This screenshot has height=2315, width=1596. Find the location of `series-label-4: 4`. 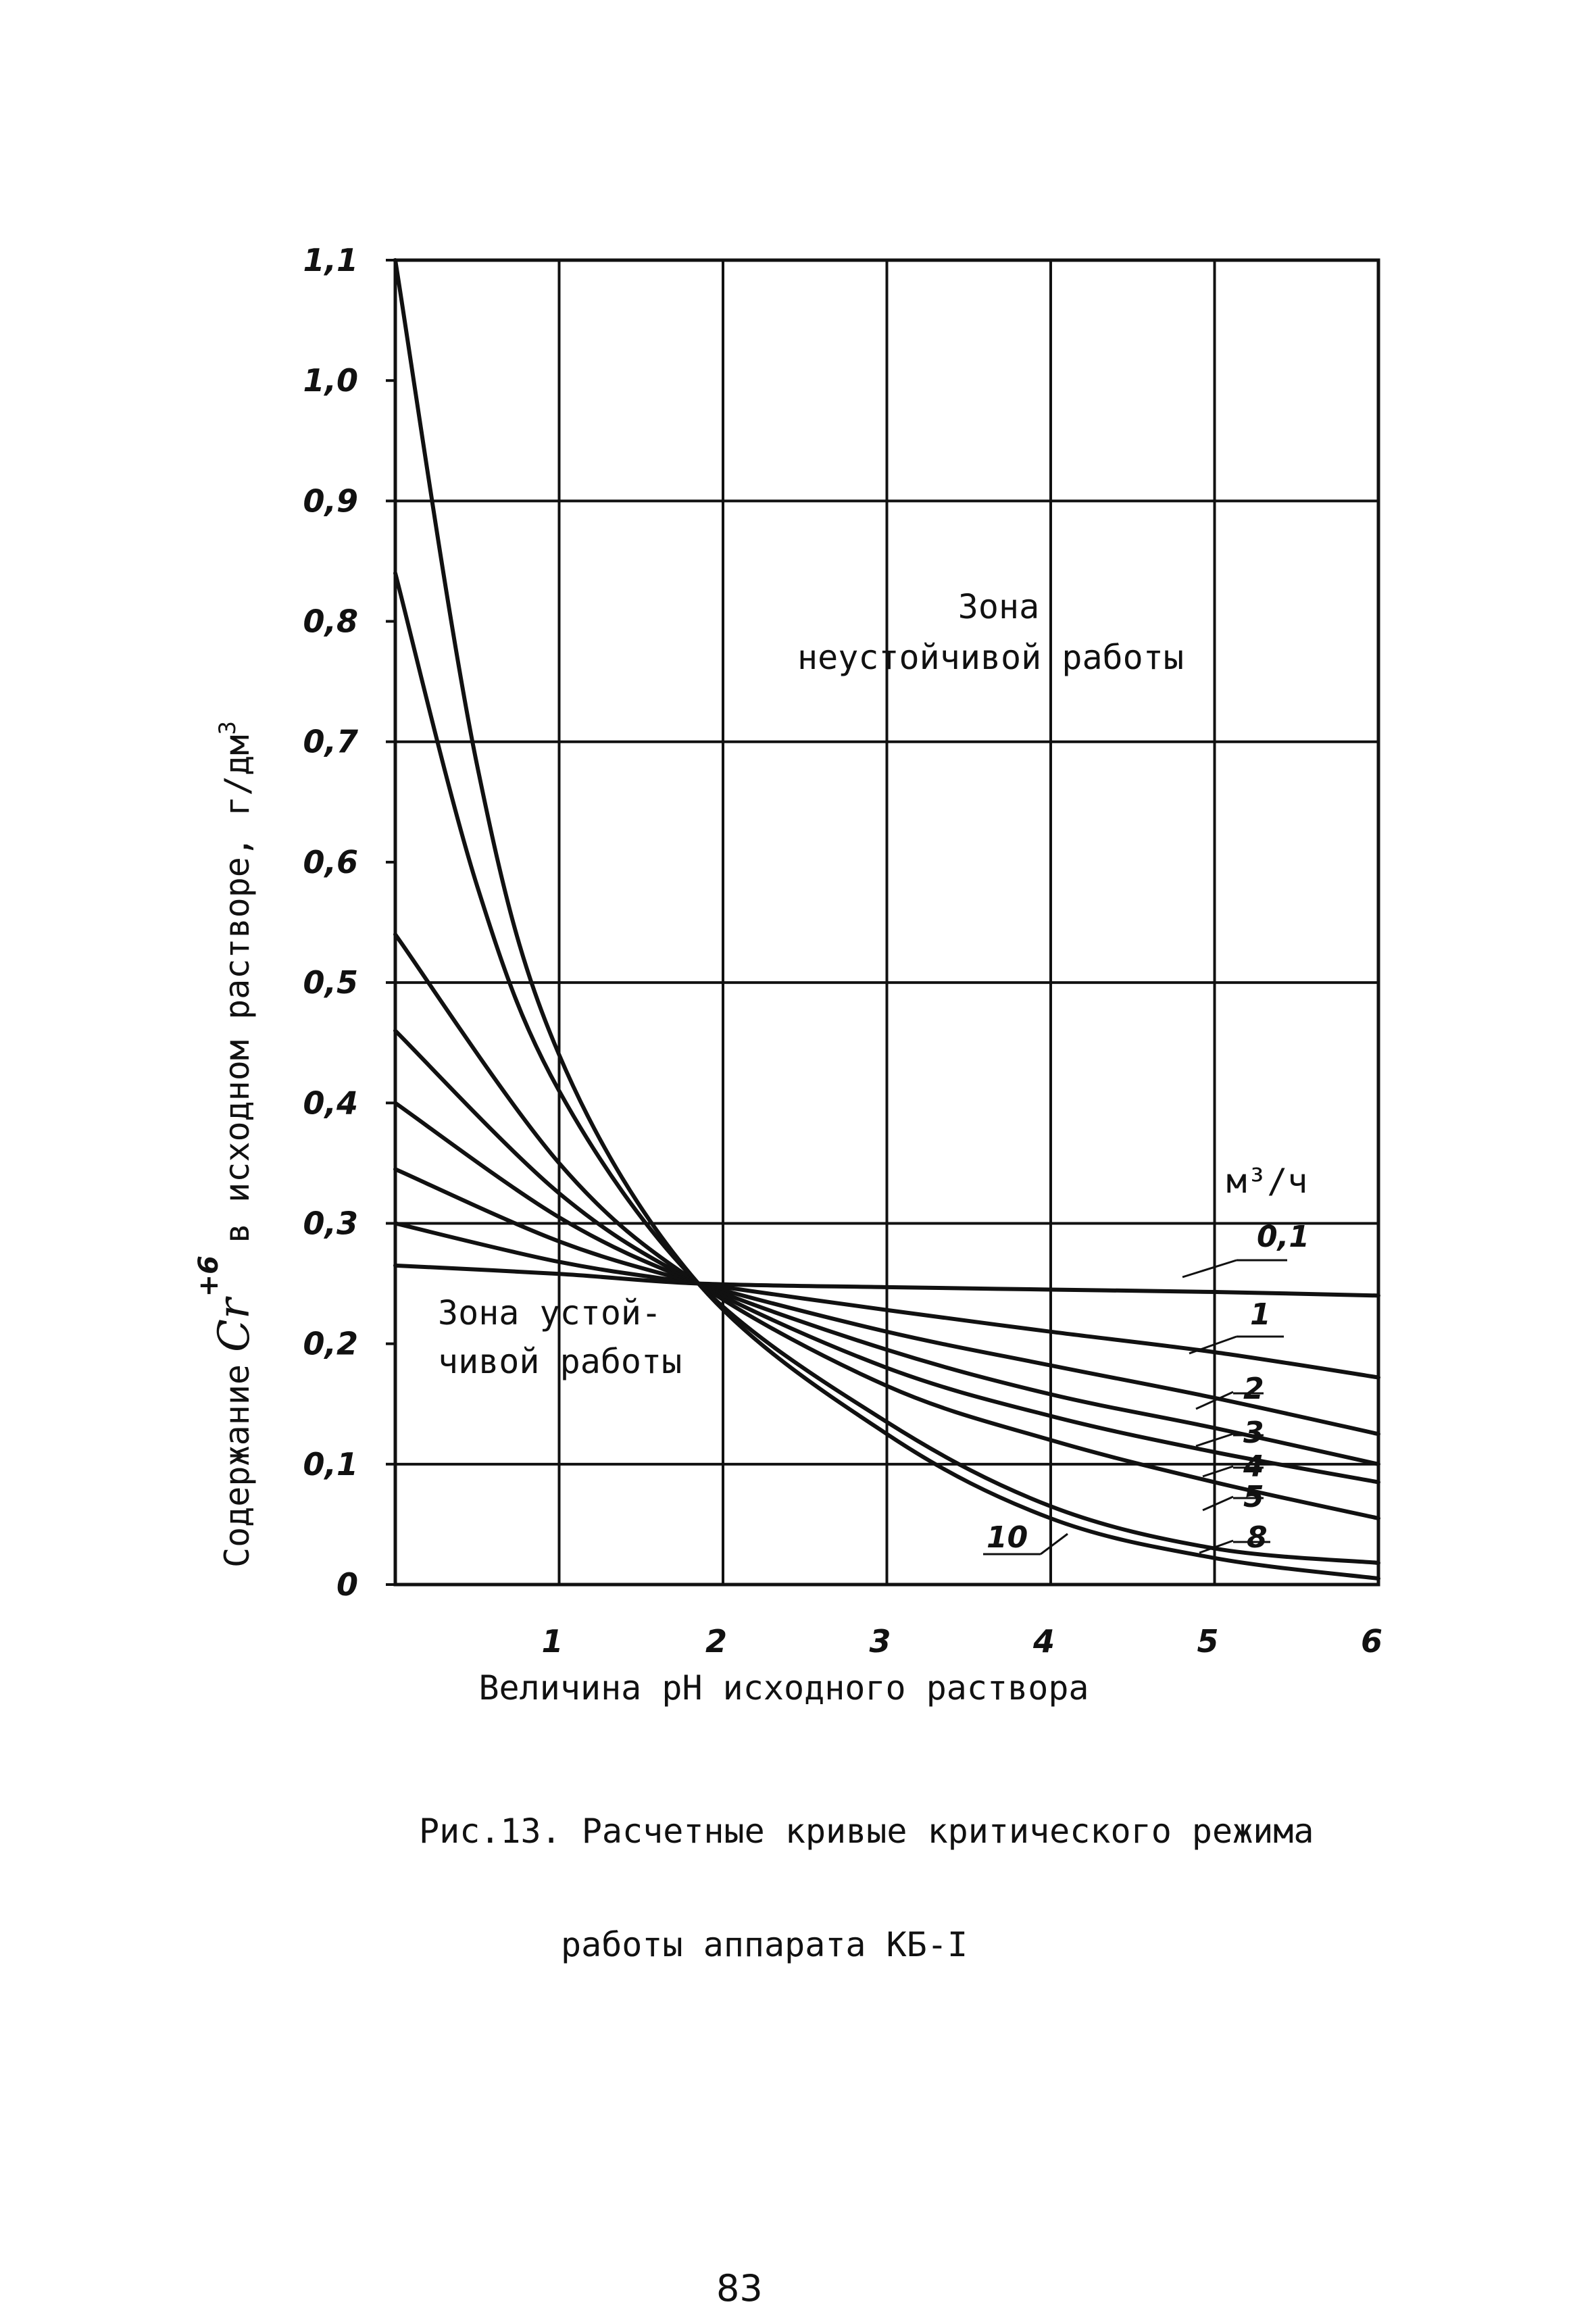

series-label-4: 4 is located at coordinates (1254, 1466).